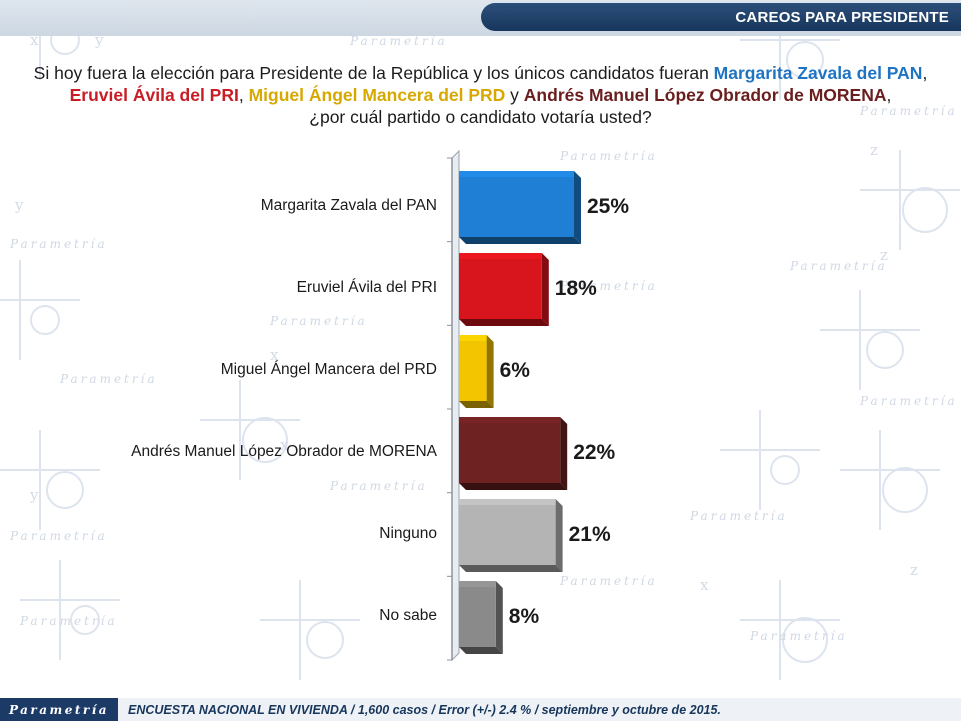  I want to click on bar-value-label: 22%, so click(594, 452).